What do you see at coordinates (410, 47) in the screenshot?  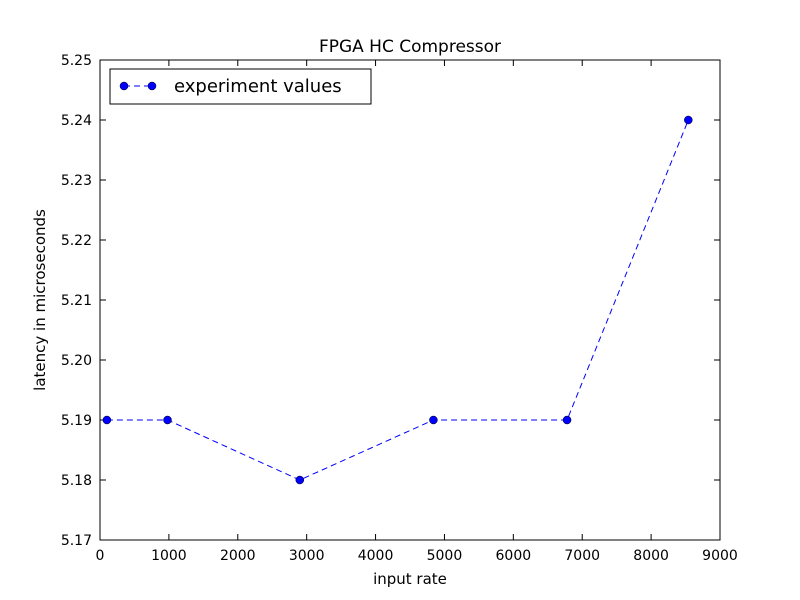 I see `chart-title: FPGA HC Compressor` at bounding box center [410, 47].